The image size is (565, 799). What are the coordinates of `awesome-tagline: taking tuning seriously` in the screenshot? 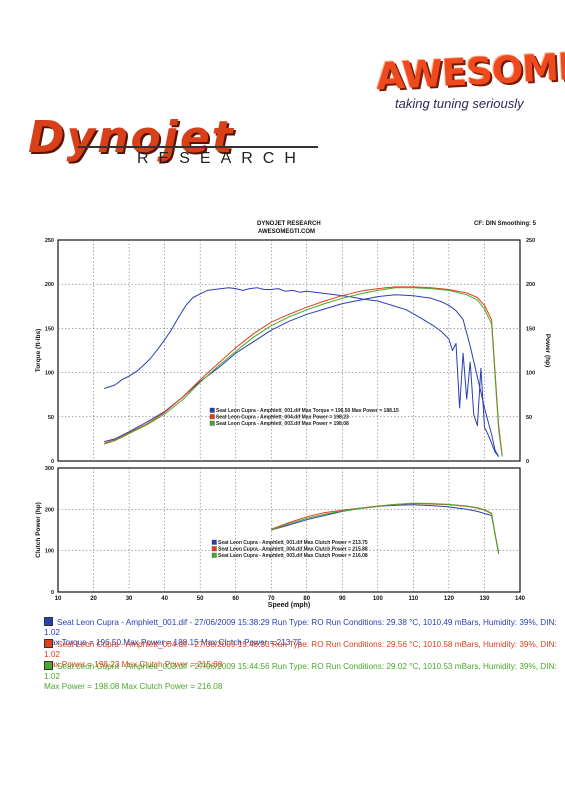 It's located at (459, 103).